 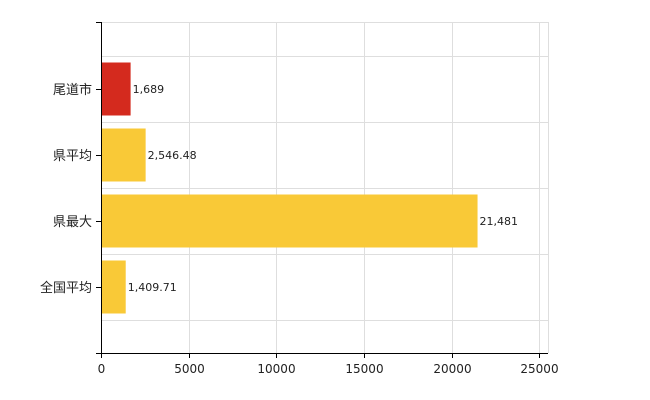 What do you see at coordinates (149, 89) in the screenshot?
I see `data-label-0: 1,689` at bounding box center [149, 89].